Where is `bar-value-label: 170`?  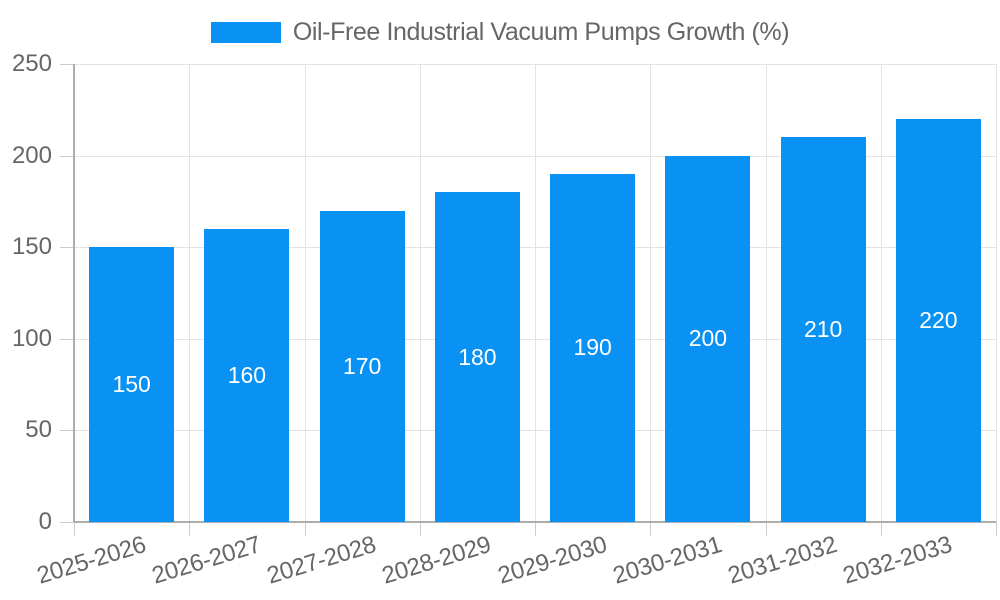 bar-value-label: 170 is located at coordinates (362, 365).